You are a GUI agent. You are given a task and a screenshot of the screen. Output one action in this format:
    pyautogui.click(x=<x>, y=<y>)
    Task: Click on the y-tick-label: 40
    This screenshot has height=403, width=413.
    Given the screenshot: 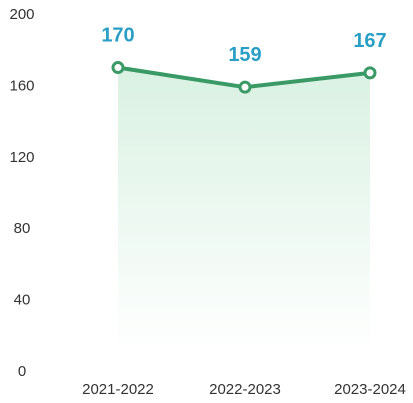 What is the action you would take?
    pyautogui.click(x=22, y=300)
    